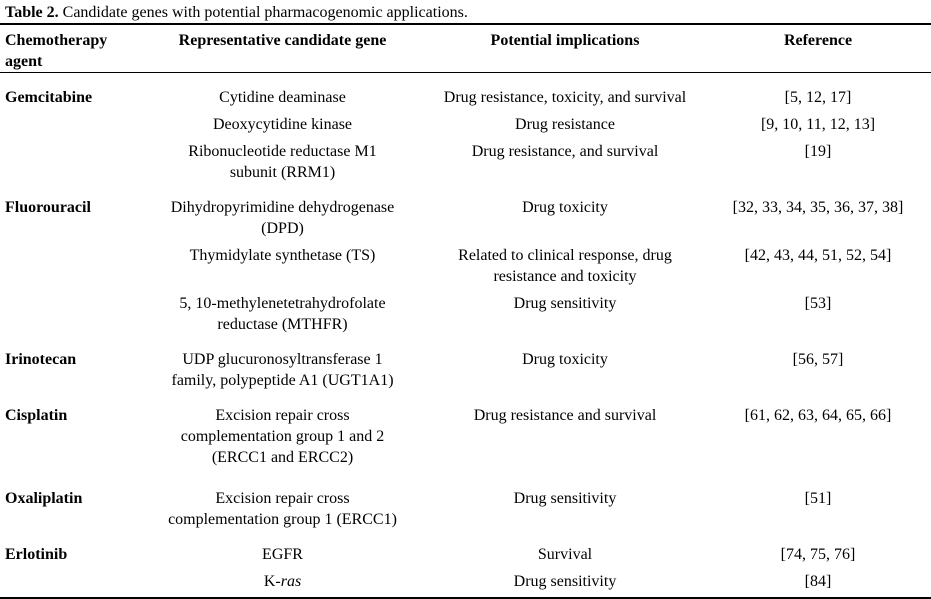  Describe the element at coordinates (36, 554) in the screenshot. I see `agent-cell: Erlotinib` at that location.